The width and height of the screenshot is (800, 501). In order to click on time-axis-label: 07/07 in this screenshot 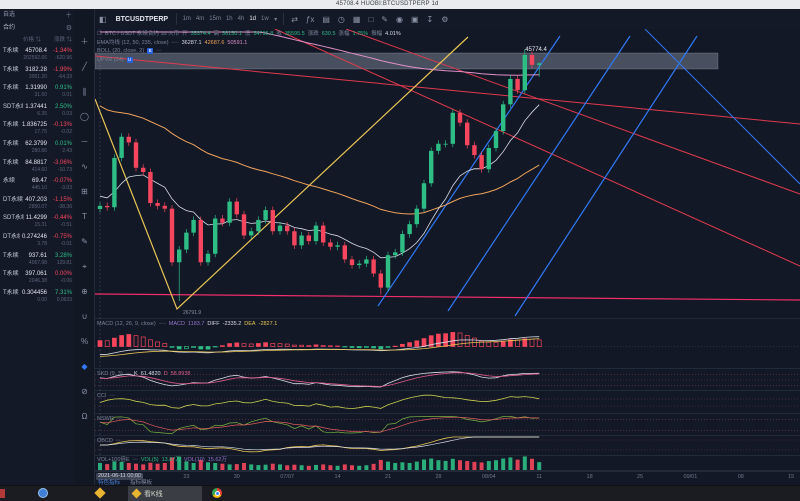, I will do `click(287, 477)`.